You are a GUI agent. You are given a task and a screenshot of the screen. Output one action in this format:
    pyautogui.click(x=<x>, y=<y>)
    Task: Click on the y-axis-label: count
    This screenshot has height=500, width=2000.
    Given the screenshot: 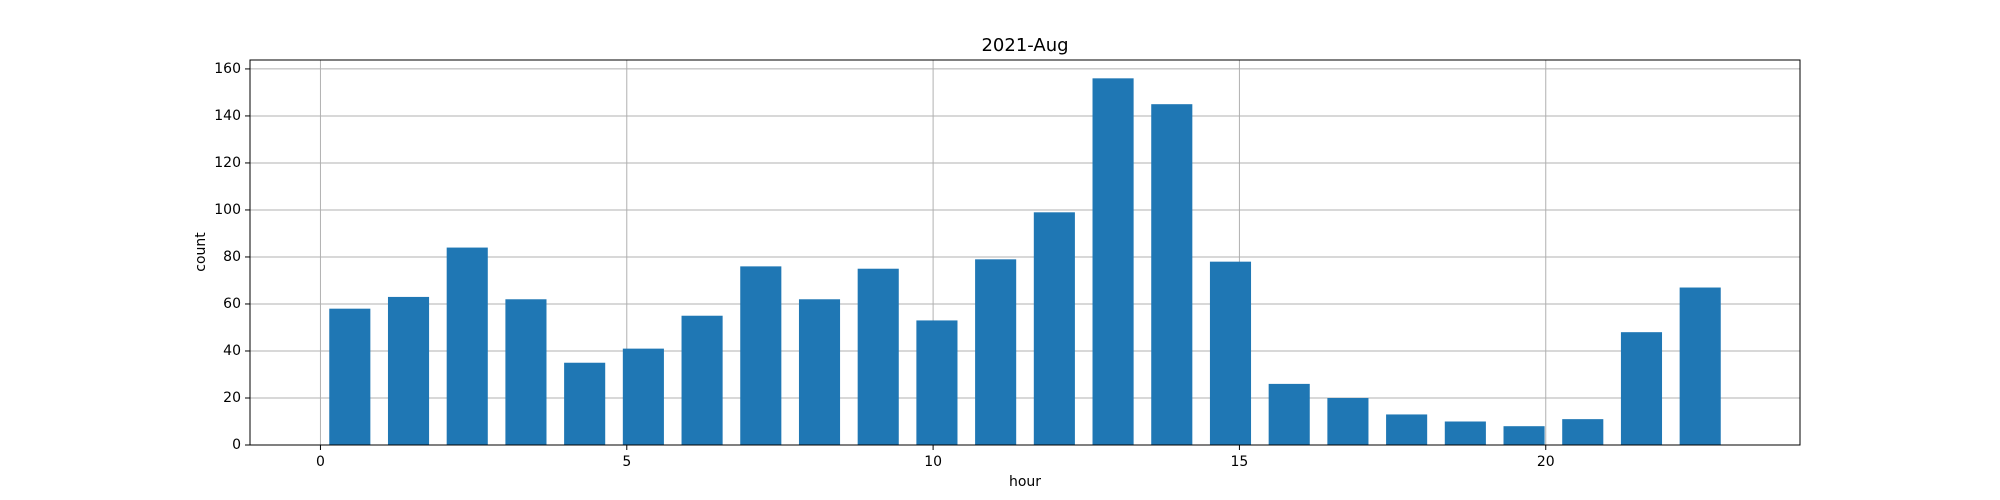 What is the action you would take?
    pyautogui.click(x=201, y=252)
    